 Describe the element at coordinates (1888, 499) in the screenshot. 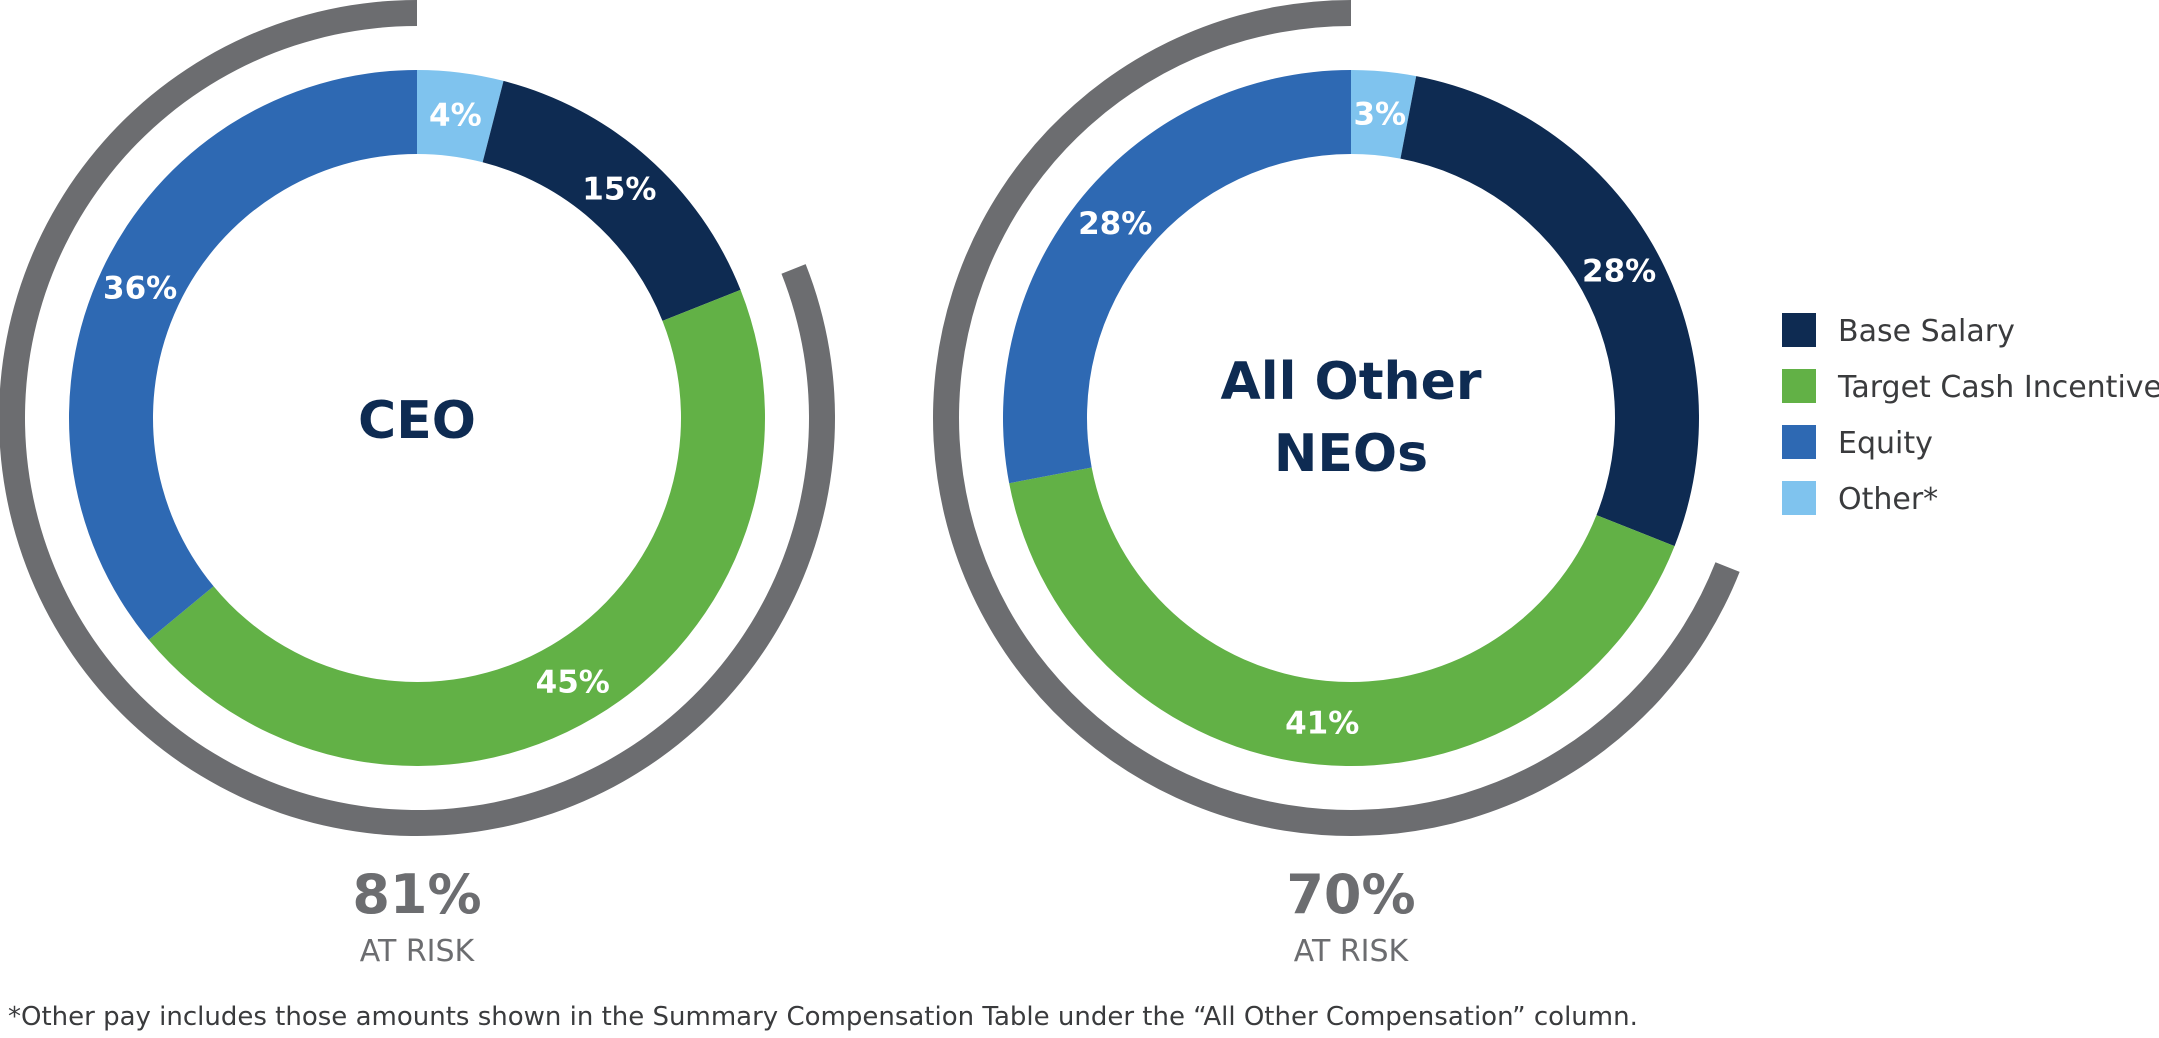

I see `legend-label-other: Other*` at that location.